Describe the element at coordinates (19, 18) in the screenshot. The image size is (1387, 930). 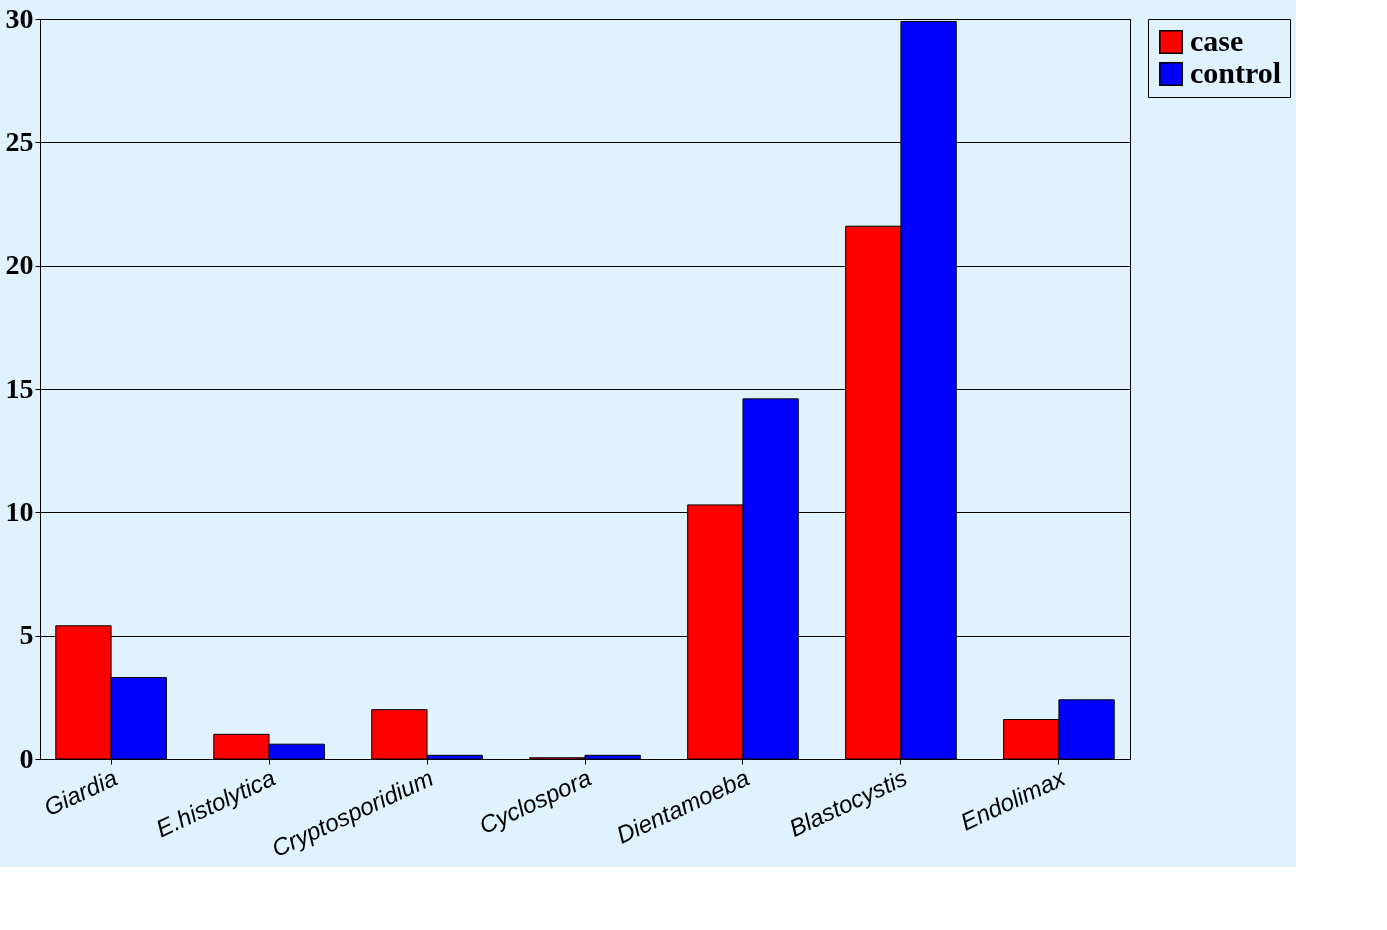
I see `y-tick-label: 30` at that location.